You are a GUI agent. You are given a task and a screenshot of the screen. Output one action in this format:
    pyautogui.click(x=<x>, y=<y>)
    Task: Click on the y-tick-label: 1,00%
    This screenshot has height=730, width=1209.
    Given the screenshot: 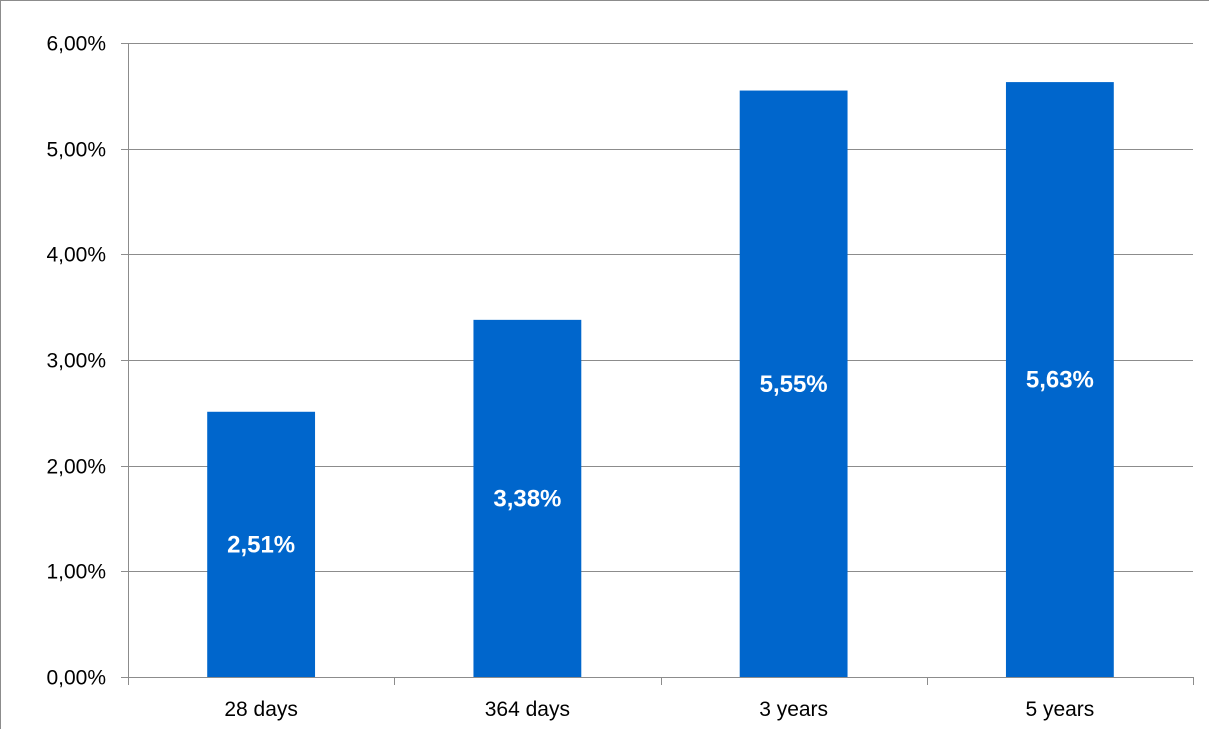 What is the action you would take?
    pyautogui.click(x=76, y=572)
    